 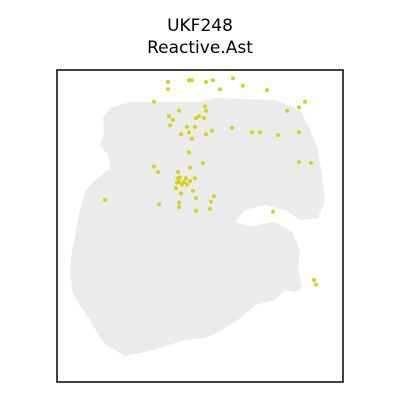 What do you see at coordinates (200, 48) in the screenshot?
I see `chart-subtitle: Reactive.Ast` at bounding box center [200, 48].